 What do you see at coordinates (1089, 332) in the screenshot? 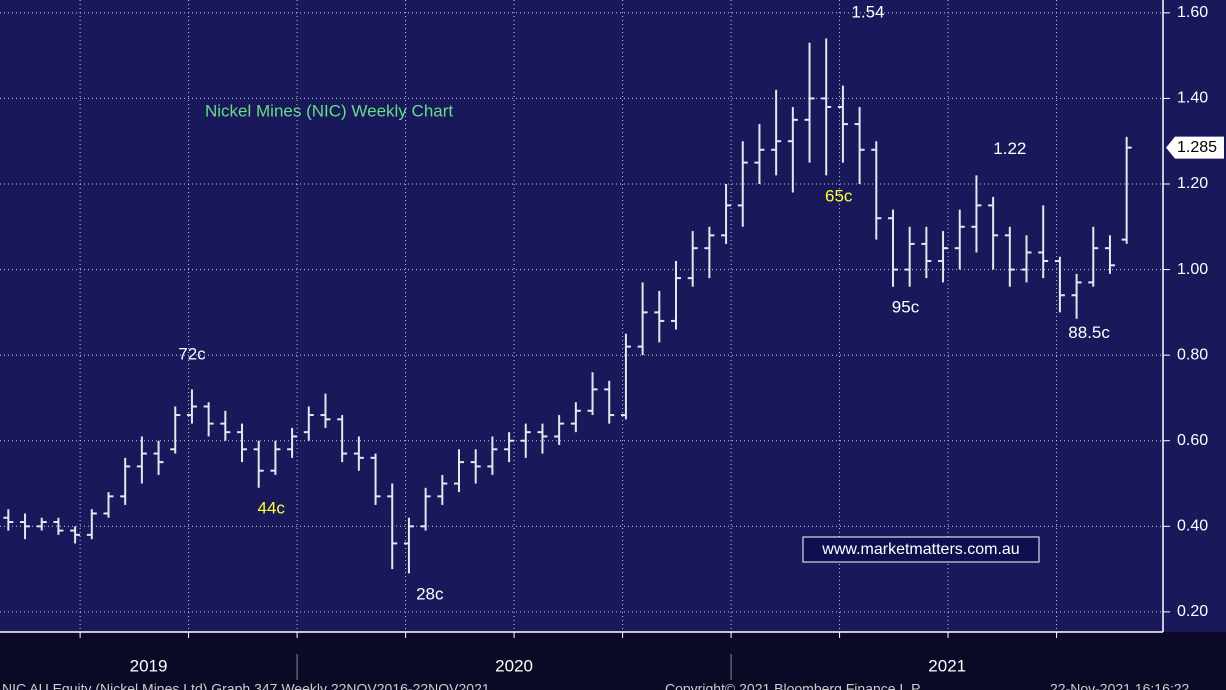
I see `annotation: 88.5c` at bounding box center [1089, 332].